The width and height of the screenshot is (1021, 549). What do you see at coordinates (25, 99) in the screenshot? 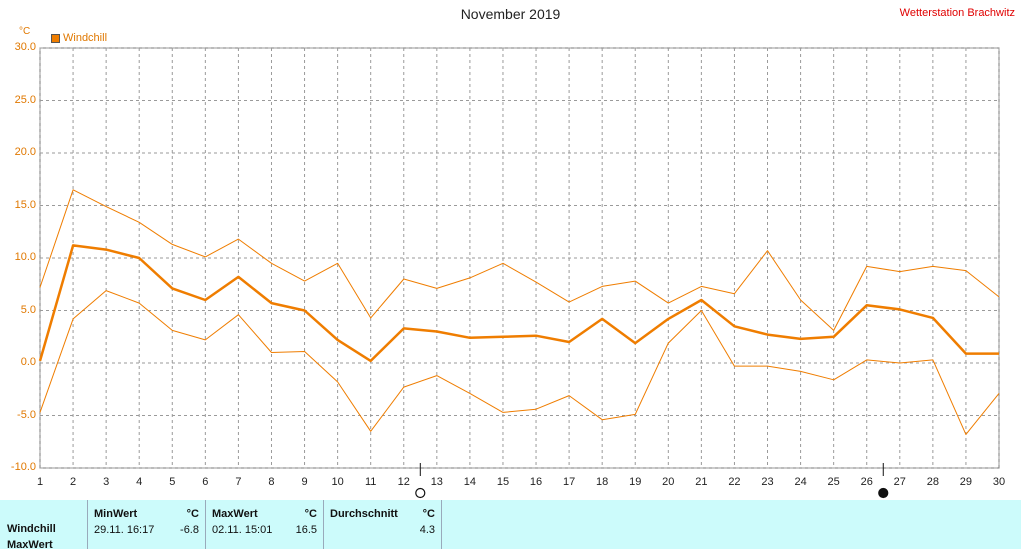
I see `y-tick-label: 25.0` at bounding box center [25, 99].